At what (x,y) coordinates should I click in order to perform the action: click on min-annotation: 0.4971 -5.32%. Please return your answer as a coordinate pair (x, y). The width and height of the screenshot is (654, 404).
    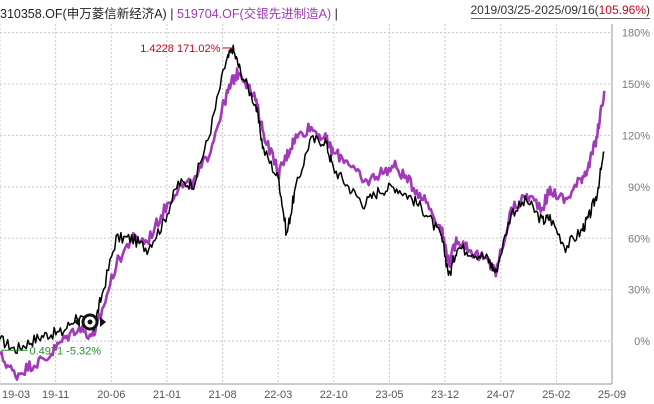
    Looking at the image, I should click on (65, 351).